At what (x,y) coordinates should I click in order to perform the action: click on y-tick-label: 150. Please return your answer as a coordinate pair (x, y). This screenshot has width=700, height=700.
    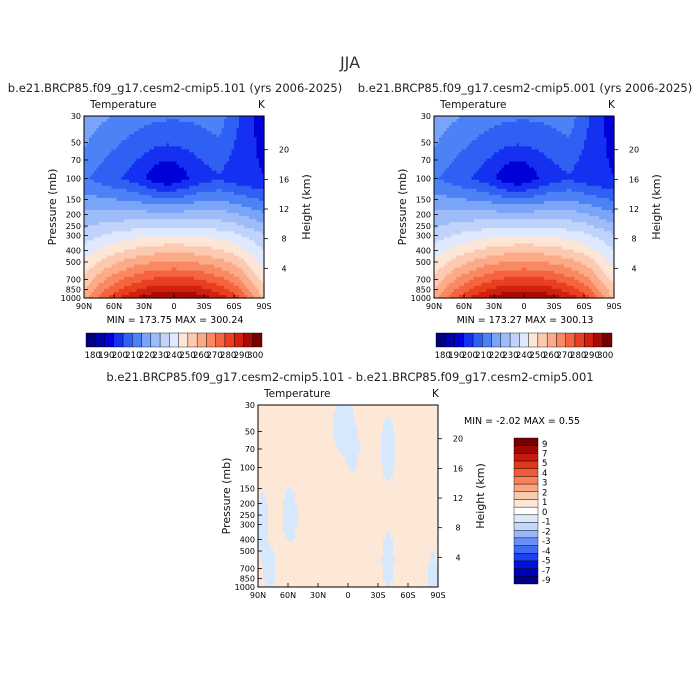
    Looking at the image, I should click on (73, 200).